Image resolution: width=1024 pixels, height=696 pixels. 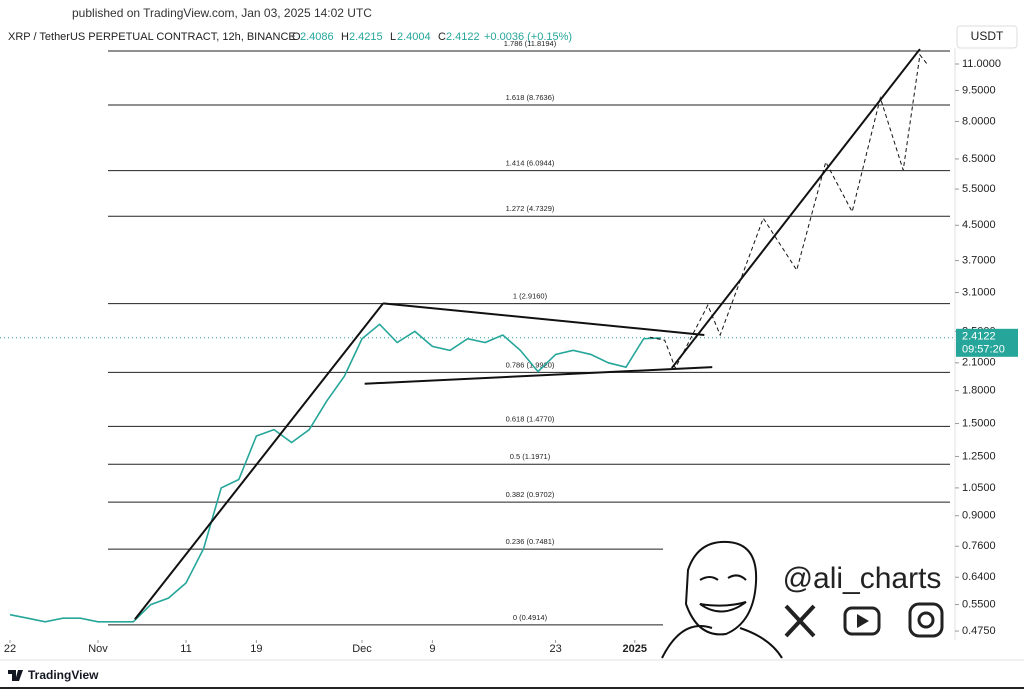 What do you see at coordinates (979, 261) in the screenshot?
I see `y-tick-label: 3.7000` at bounding box center [979, 261].